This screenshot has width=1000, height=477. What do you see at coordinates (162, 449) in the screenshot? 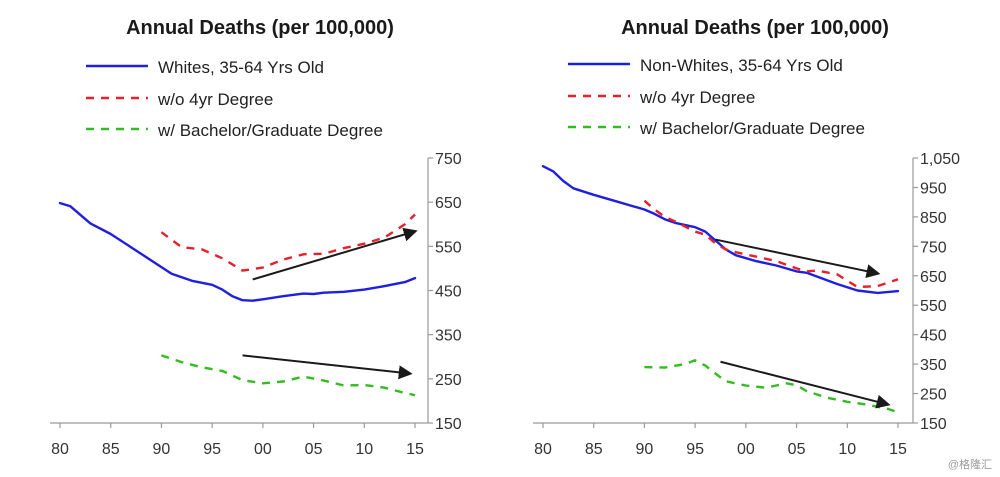
I see `left-x-tick-label: 90` at bounding box center [162, 449].